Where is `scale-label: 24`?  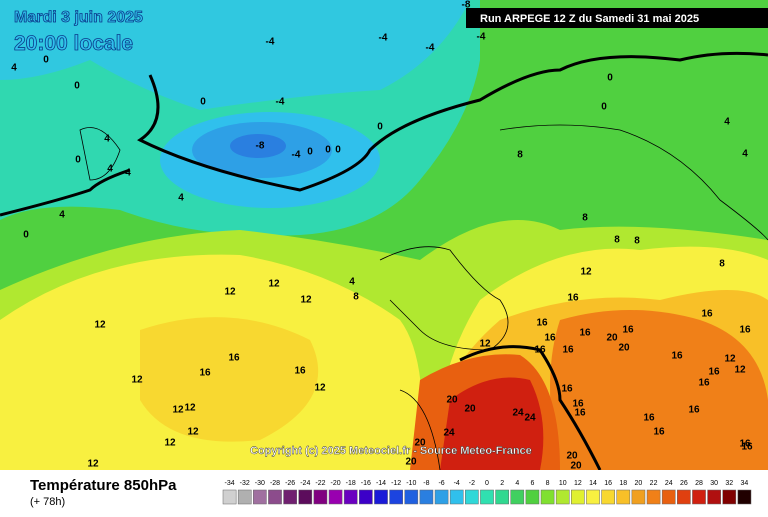 scale-label: 24 is located at coordinates (669, 483).